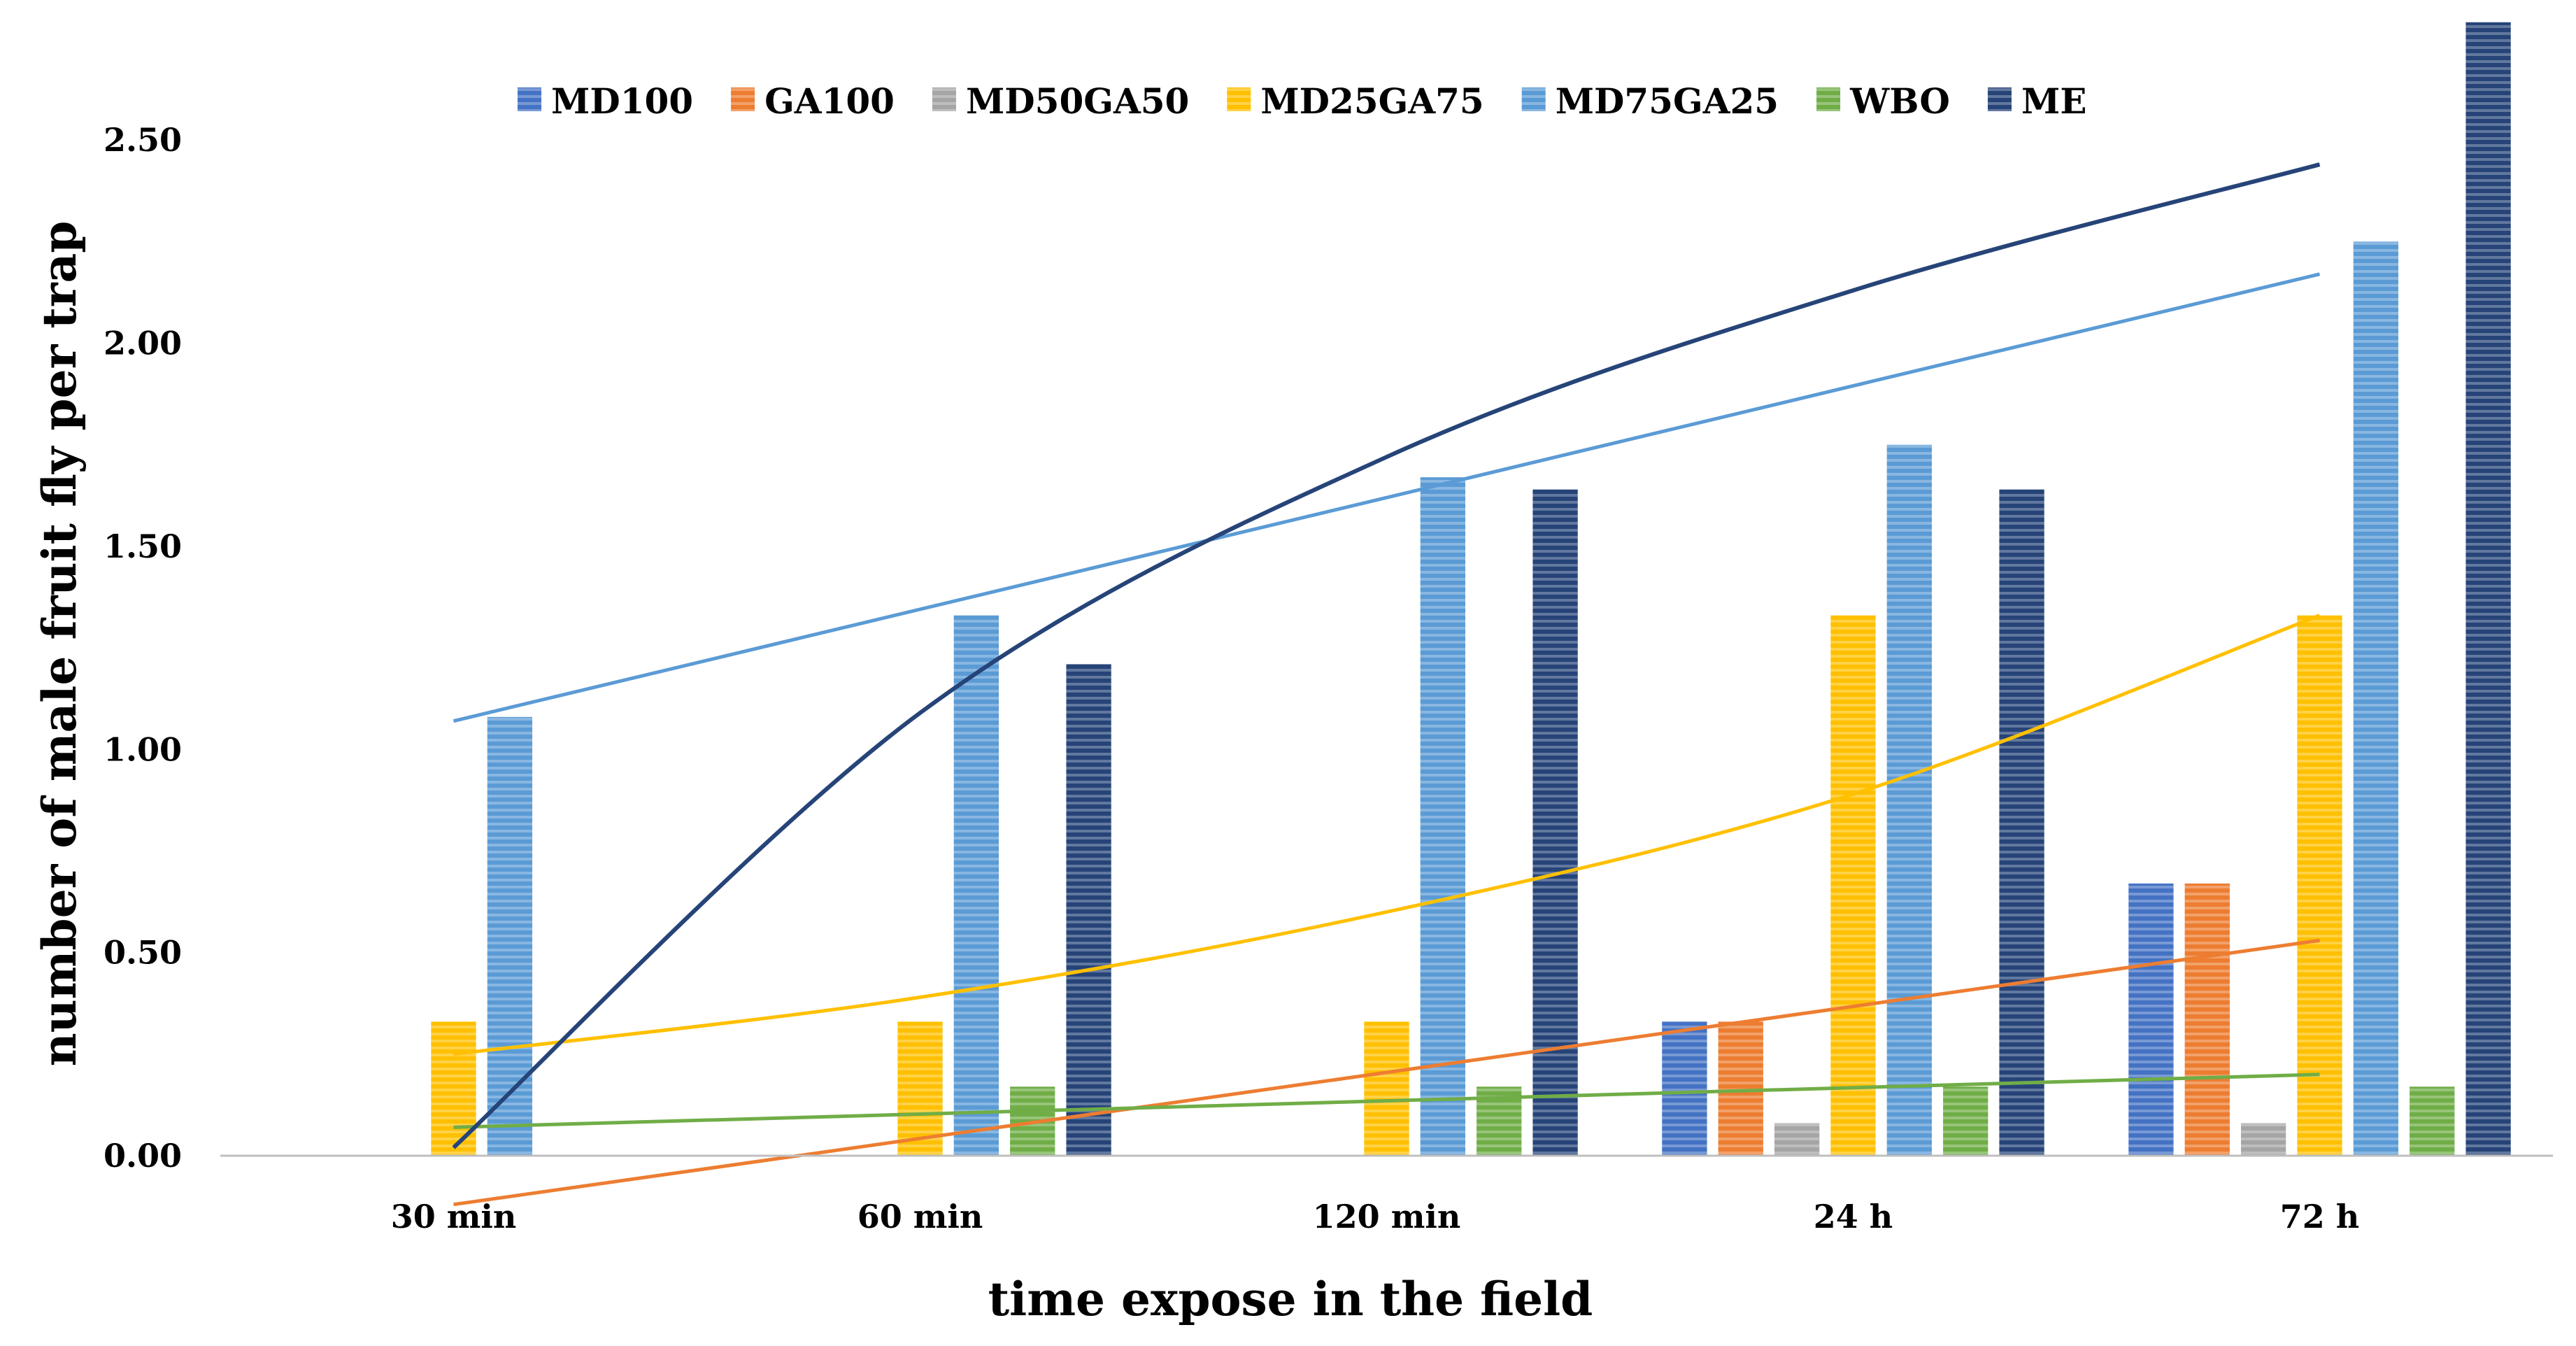 This screenshot has width=2576, height=1346. I want to click on bar-GA100-72h, so click(2207, 1019).